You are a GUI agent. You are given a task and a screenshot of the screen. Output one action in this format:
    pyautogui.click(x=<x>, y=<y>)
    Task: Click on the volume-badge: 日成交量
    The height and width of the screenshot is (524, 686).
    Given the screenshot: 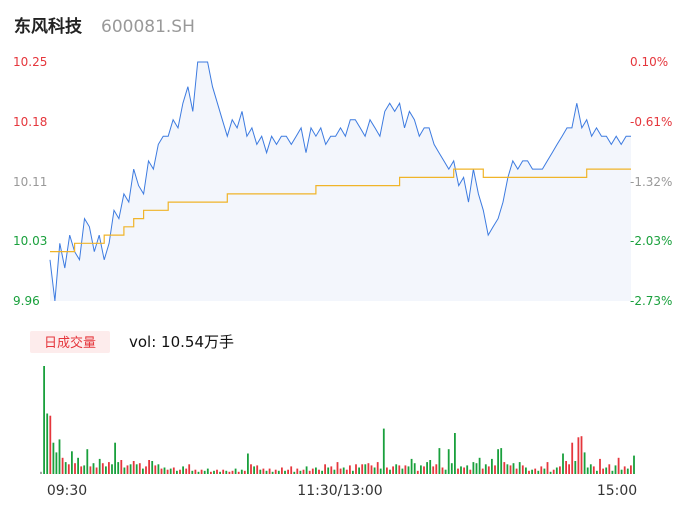 What is the action you would take?
    pyautogui.click(x=70, y=343)
    